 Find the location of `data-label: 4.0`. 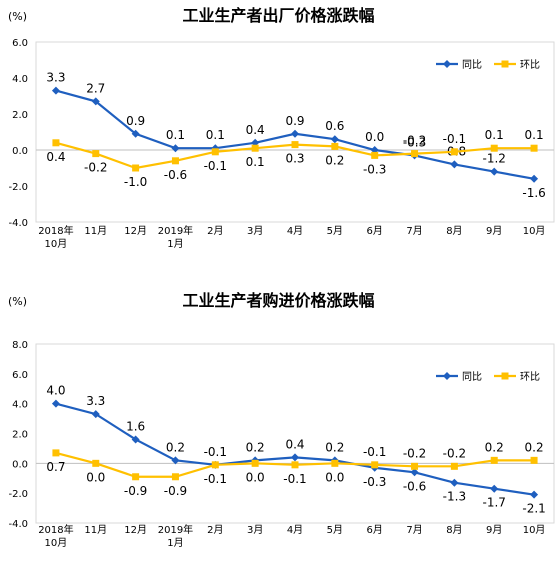

data-label: 4.0 is located at coordinates (55, 391).